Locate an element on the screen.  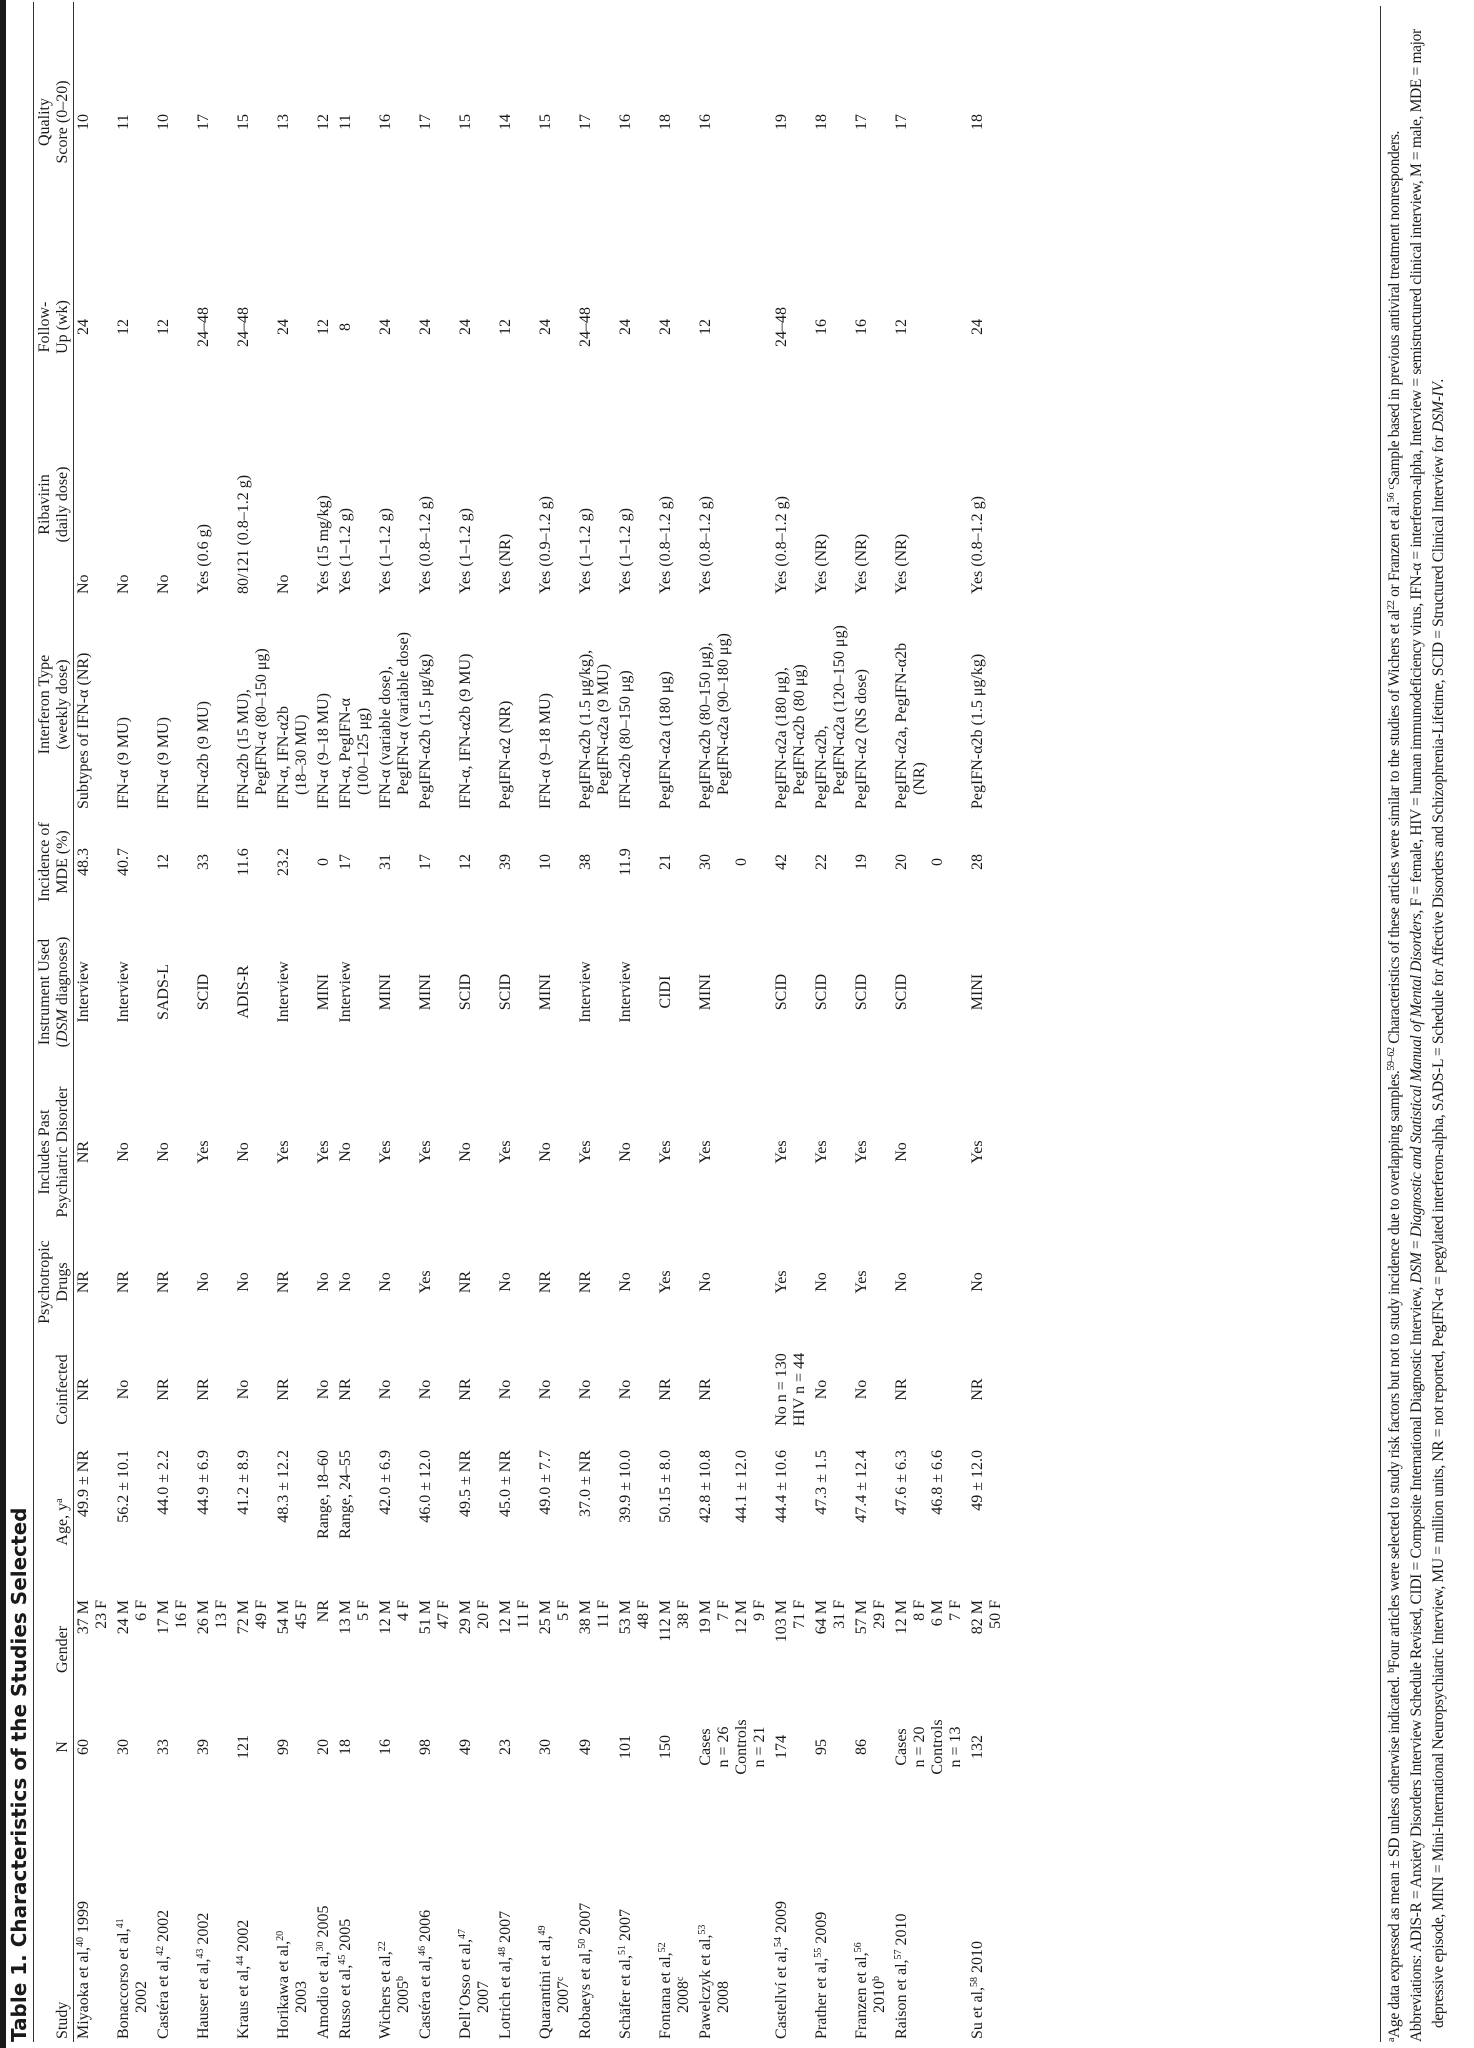
cell-inc: 0 is located at coordinates (325, 862).